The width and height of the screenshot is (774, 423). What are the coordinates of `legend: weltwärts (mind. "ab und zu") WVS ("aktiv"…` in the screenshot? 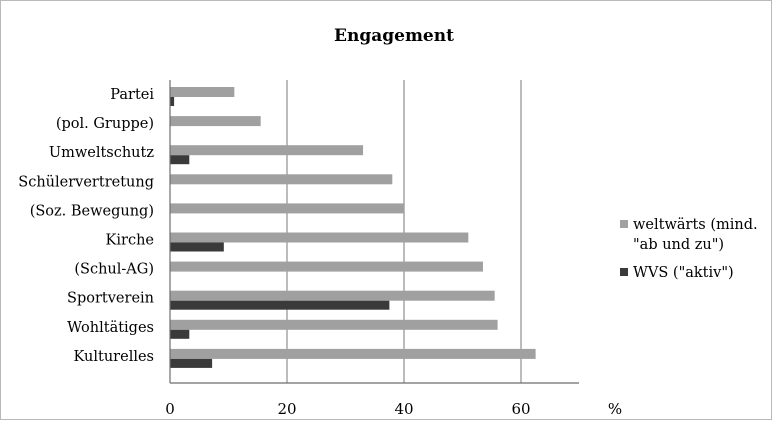 It's located at (689, 249).